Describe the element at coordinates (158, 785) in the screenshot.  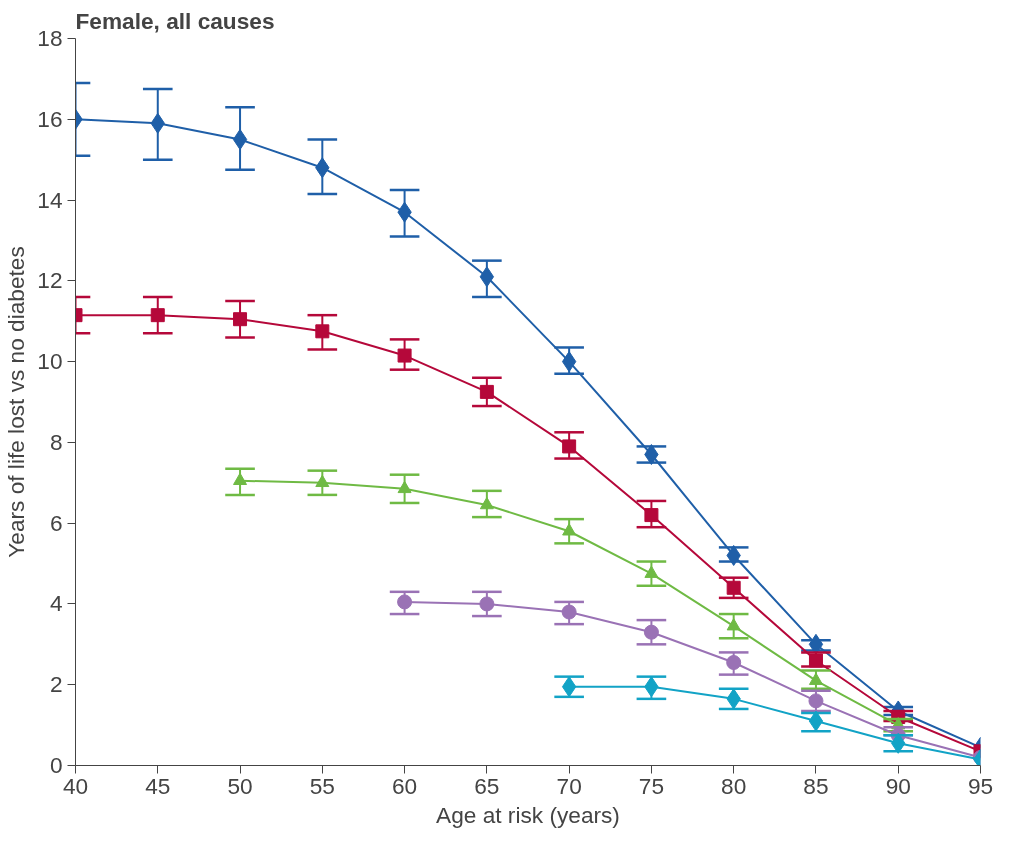
I see `x-tick-label: 45` at that location.